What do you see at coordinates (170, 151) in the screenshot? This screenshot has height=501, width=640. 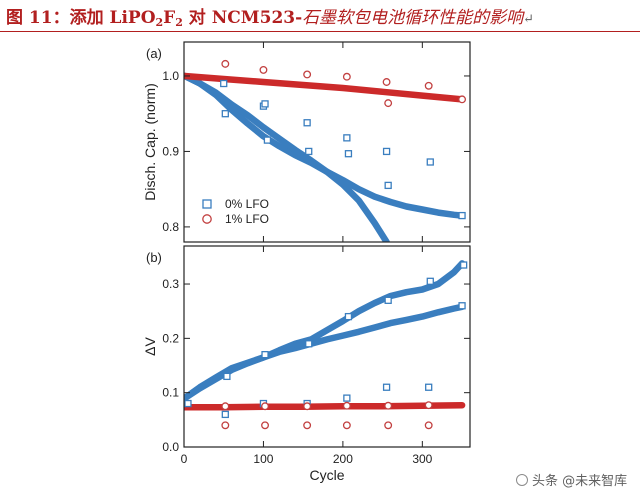 I see `panel-a-y-tick-label: 0.9` at bounding box center [170, 151].